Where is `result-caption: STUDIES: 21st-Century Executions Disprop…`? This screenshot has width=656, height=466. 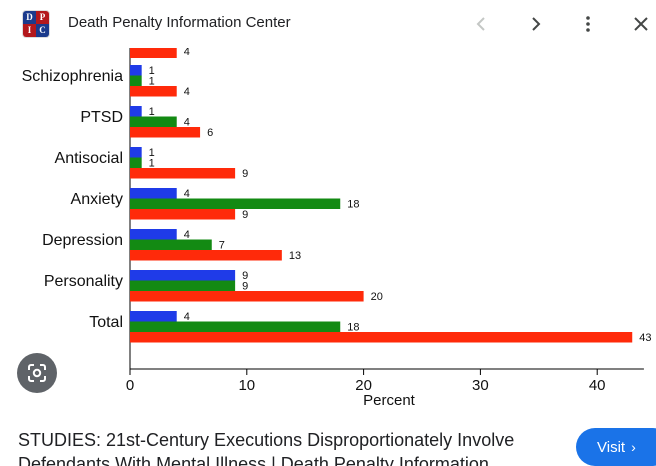
result-caption: STUDIES: 21st-Century Executions Disprop… is located at coordinates (292, 447).